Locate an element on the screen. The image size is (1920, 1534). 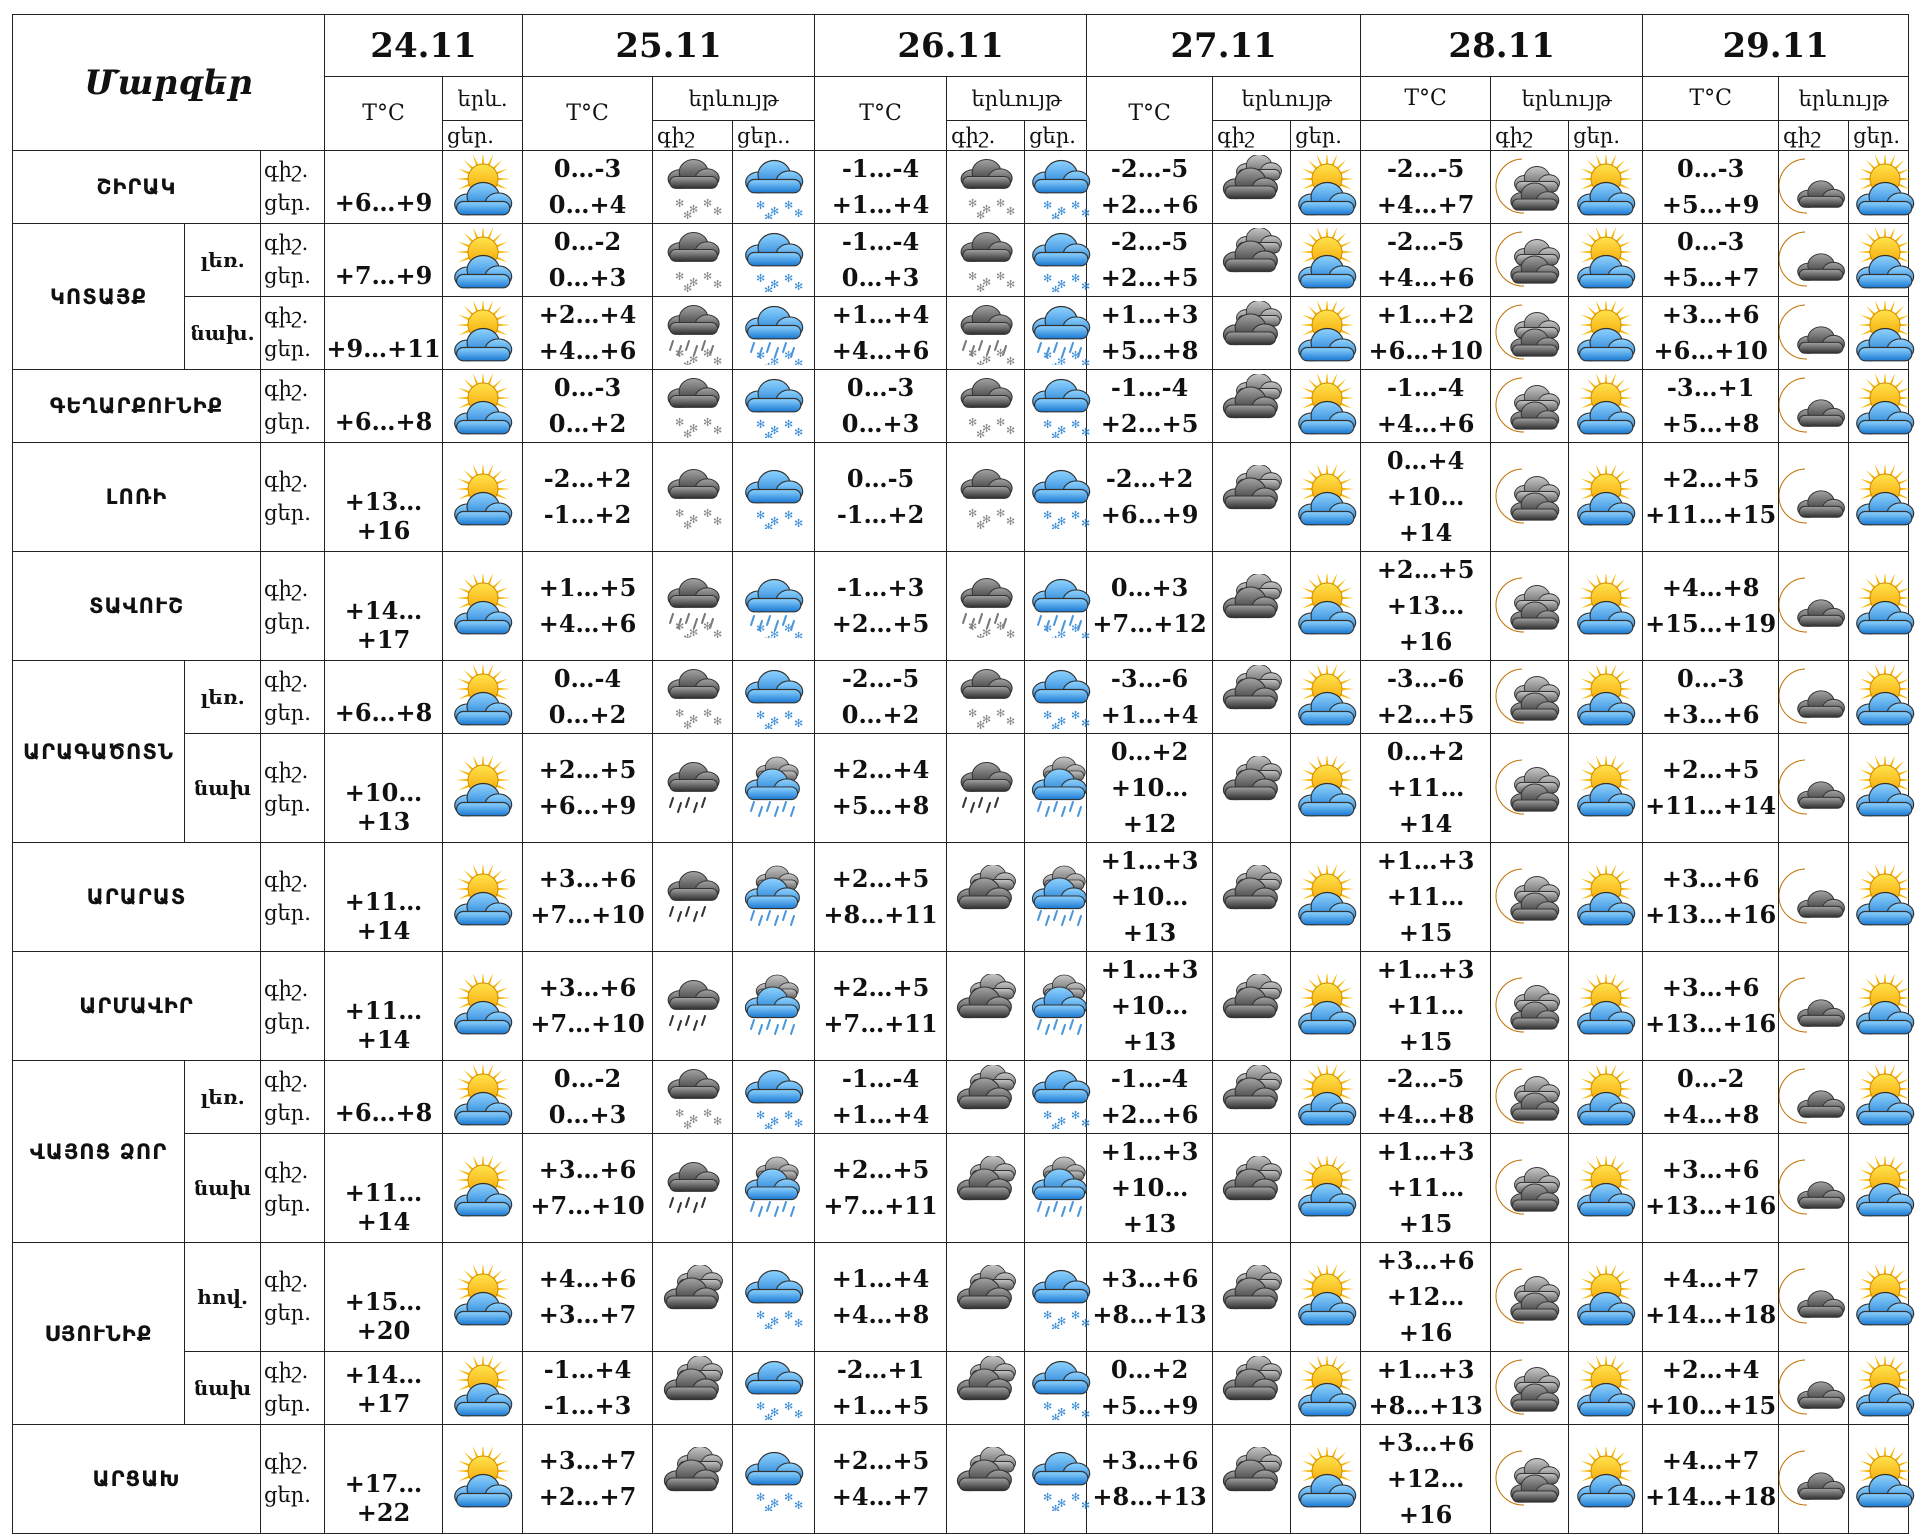
day-temperature: -1…+2 is located at coordinates (587, 514).